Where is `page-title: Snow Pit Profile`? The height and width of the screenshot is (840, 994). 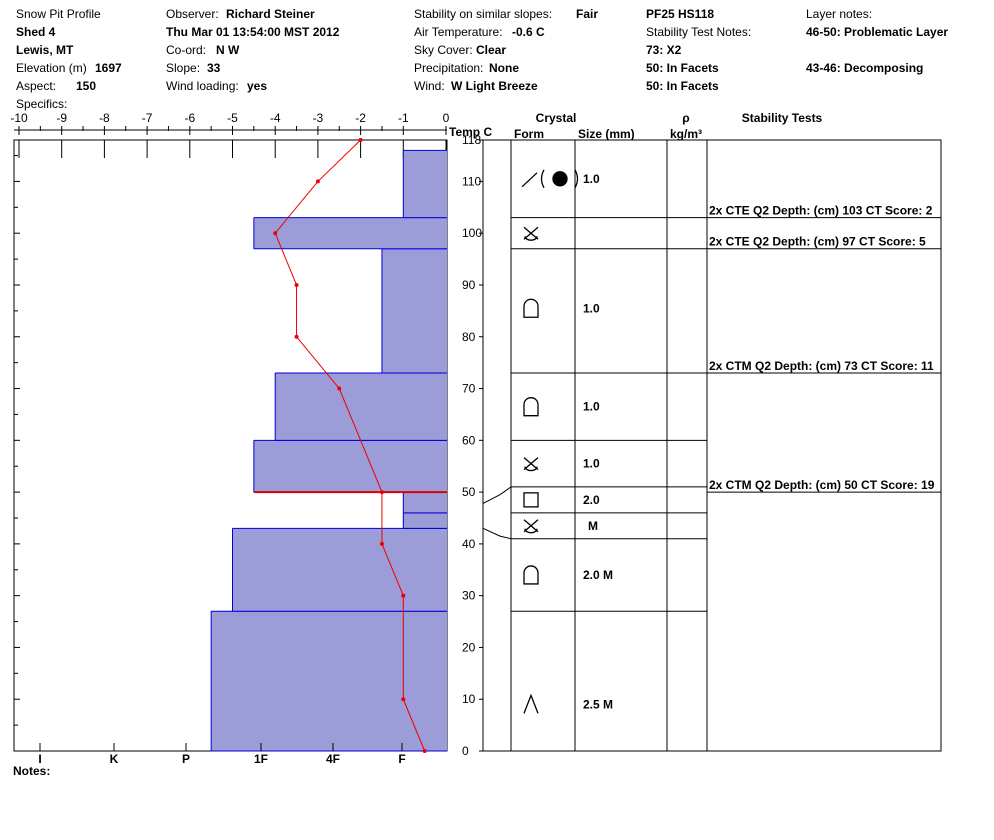 page-title: Snow Pit Profile is located at coordinates (58, 14).